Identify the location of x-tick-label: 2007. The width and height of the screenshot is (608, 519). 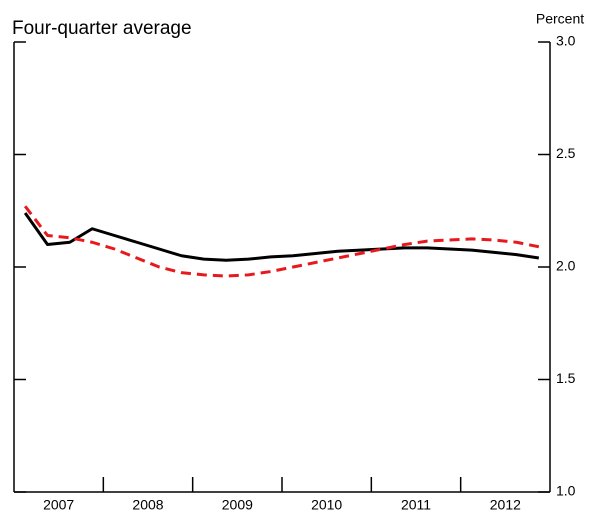
(58, 505).